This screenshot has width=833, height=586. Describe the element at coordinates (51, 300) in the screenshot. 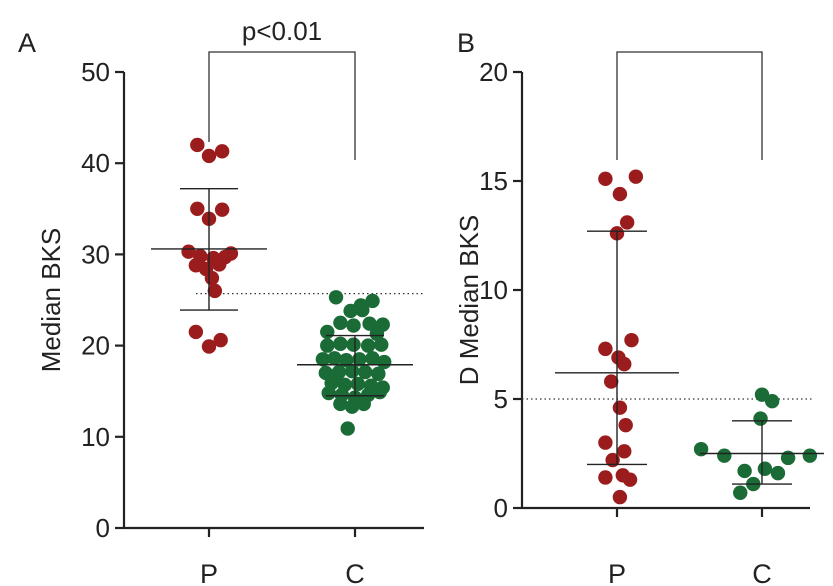

I see `y-axis-label: Median BKS` at that location.